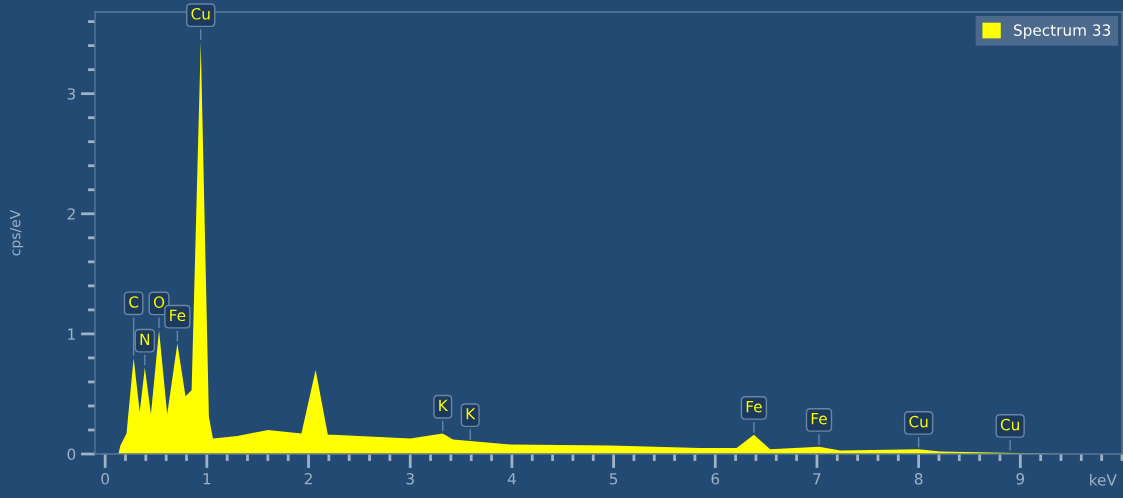 This screenshot has height=498, width=1123. I want to click on x-tick-label: 2, so click(308, 479).